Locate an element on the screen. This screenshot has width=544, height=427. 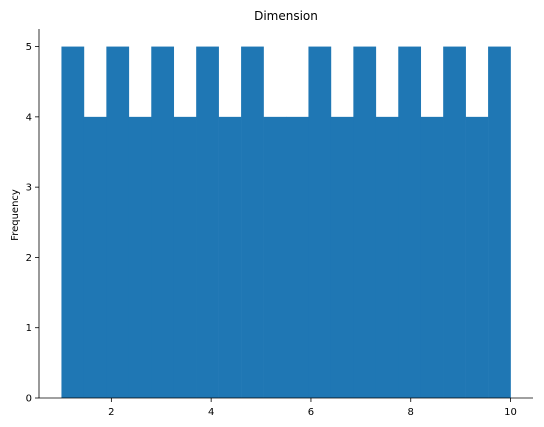
x-tick-label: 6 is located at coordinates (311, 412).